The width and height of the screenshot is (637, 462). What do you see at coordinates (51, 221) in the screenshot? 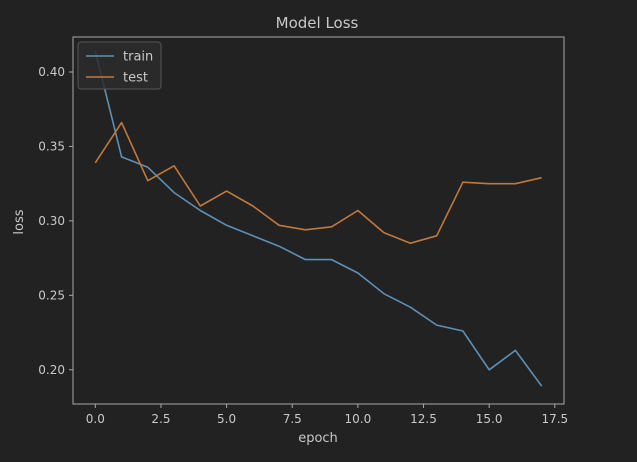
I see `y-tick-label: 0.30` at bounding box center [51, 221].